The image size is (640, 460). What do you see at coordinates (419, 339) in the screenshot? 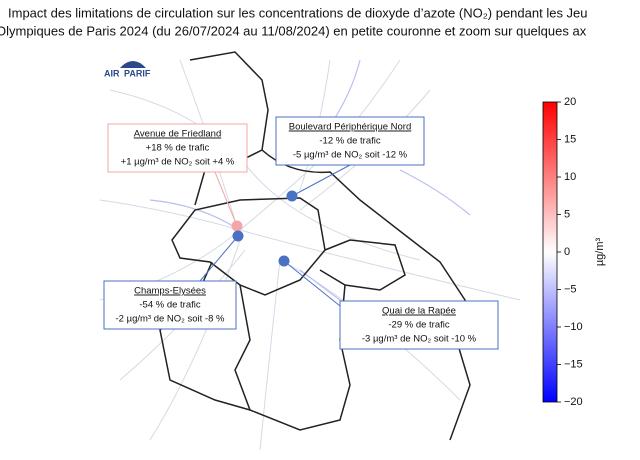
I see `annotation-line: -3 µg/m³ de NO₂ soit -10 %` at bounding box center [419, 339].